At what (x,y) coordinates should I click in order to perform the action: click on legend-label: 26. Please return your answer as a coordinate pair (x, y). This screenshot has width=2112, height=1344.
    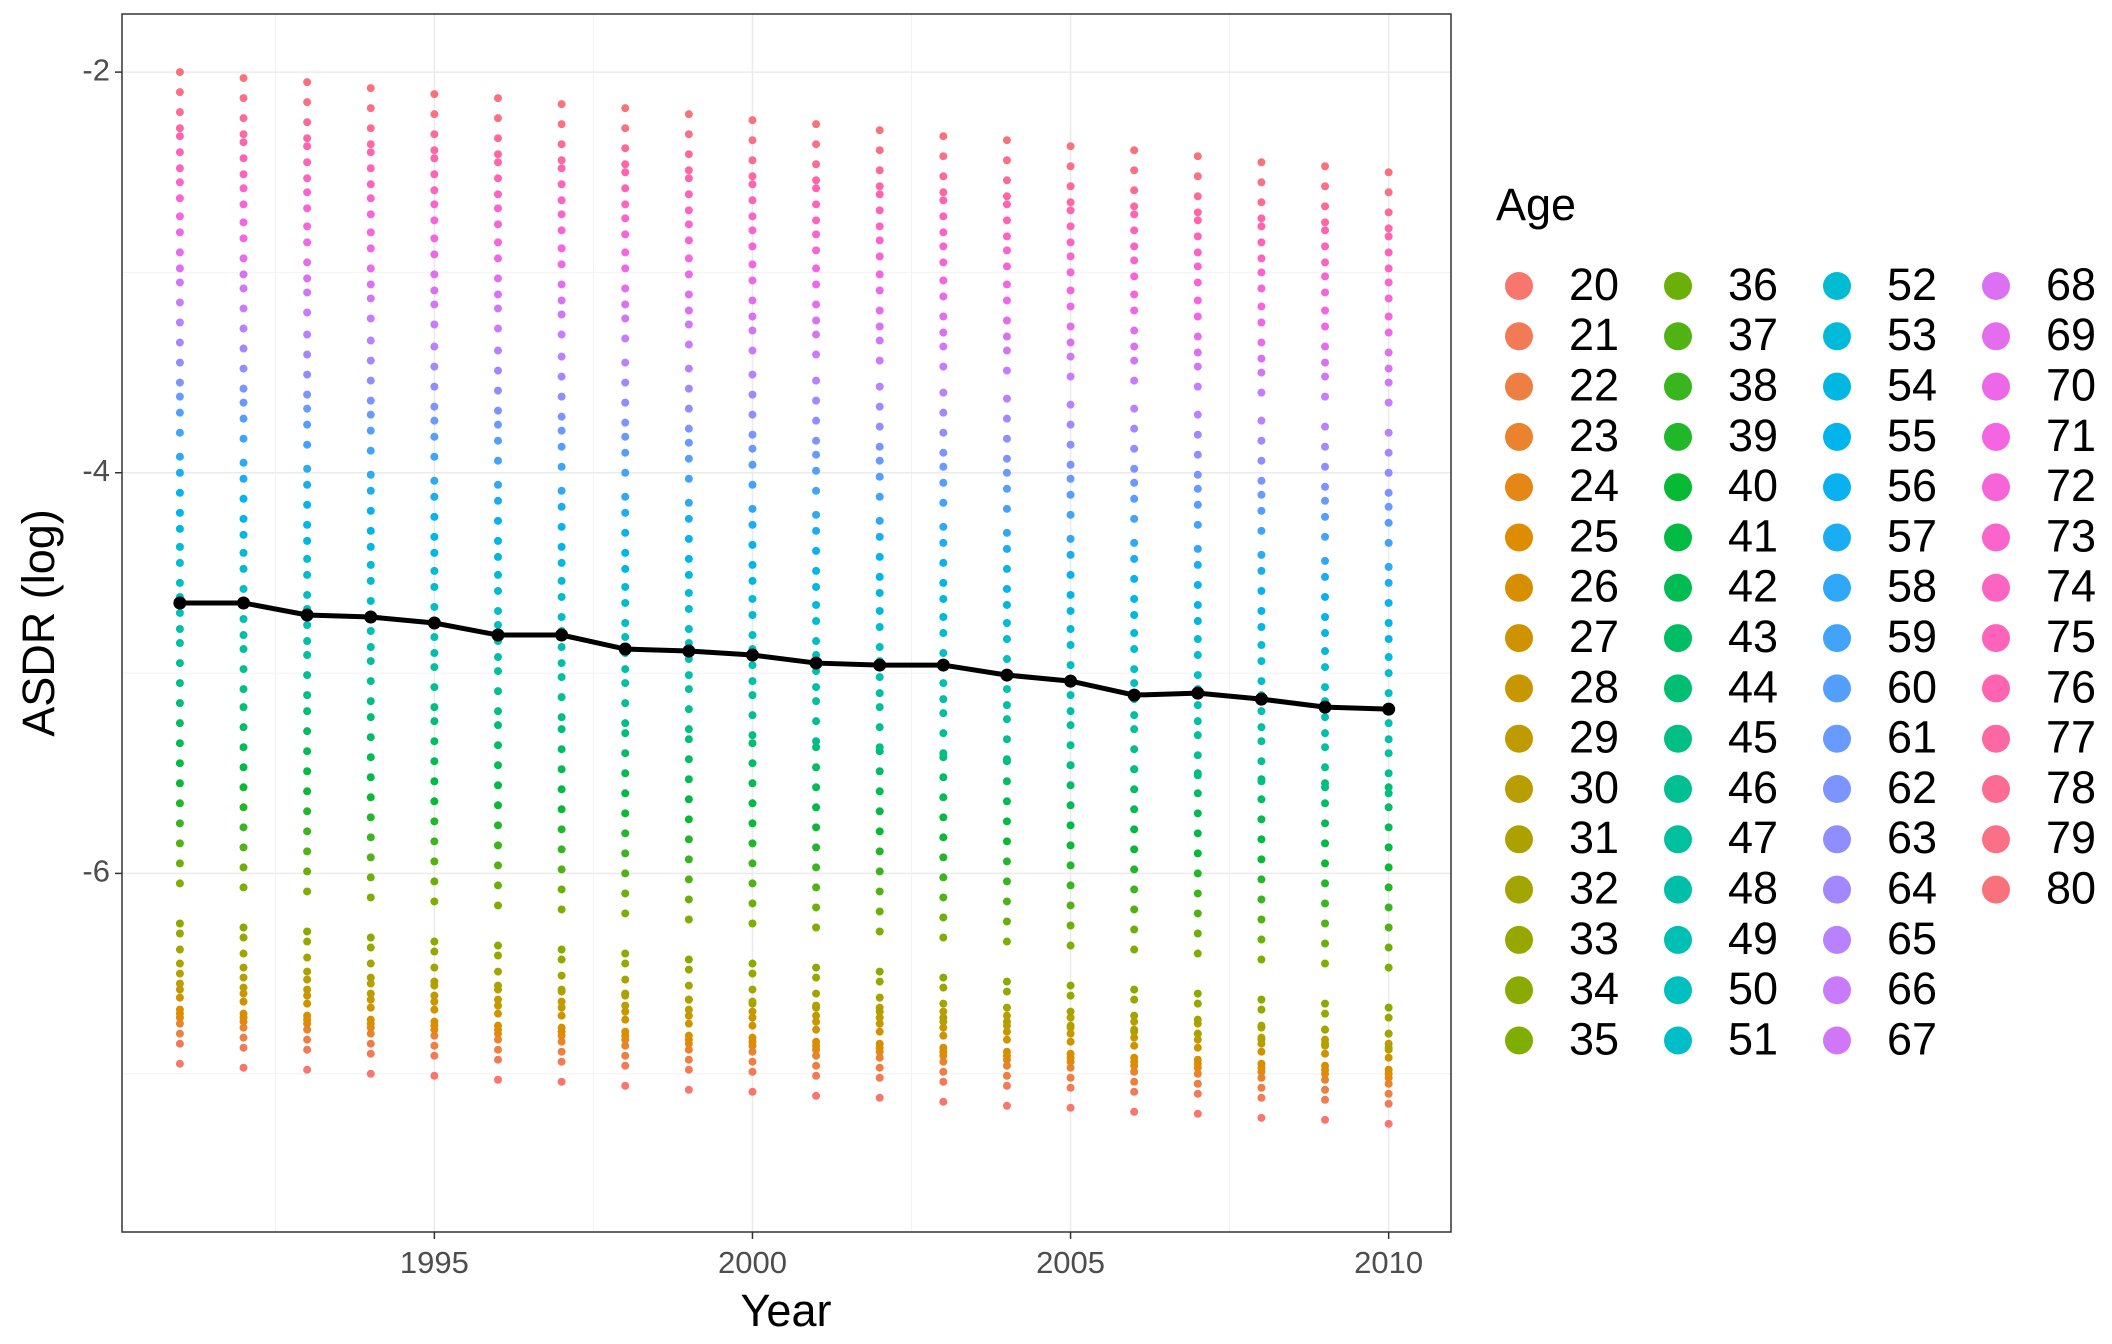
    Looking at the image, I should click on (1594, 586).